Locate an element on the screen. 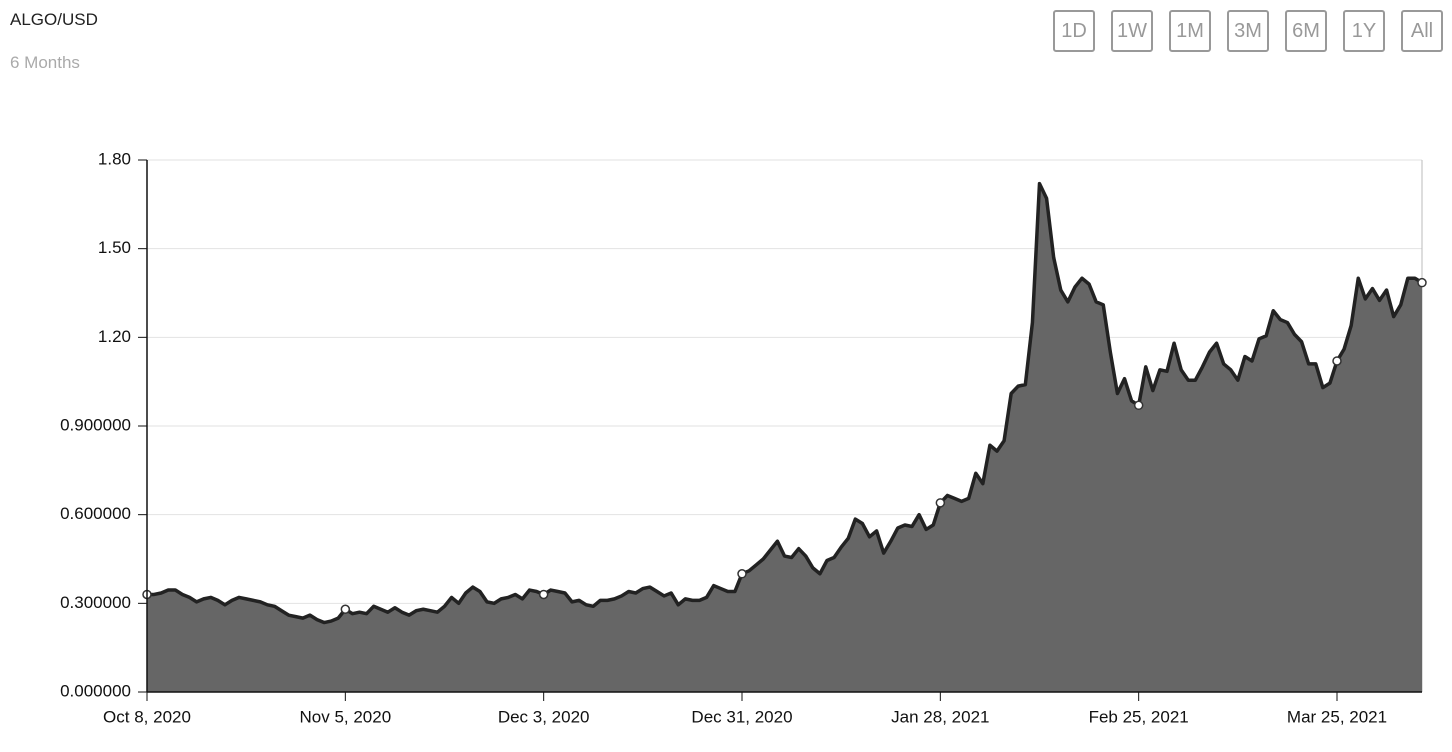 Image resolution: width=1452 pixels, height=752 pixels. y-tick-label: 0.300000 is located at coordinates (95, 602).